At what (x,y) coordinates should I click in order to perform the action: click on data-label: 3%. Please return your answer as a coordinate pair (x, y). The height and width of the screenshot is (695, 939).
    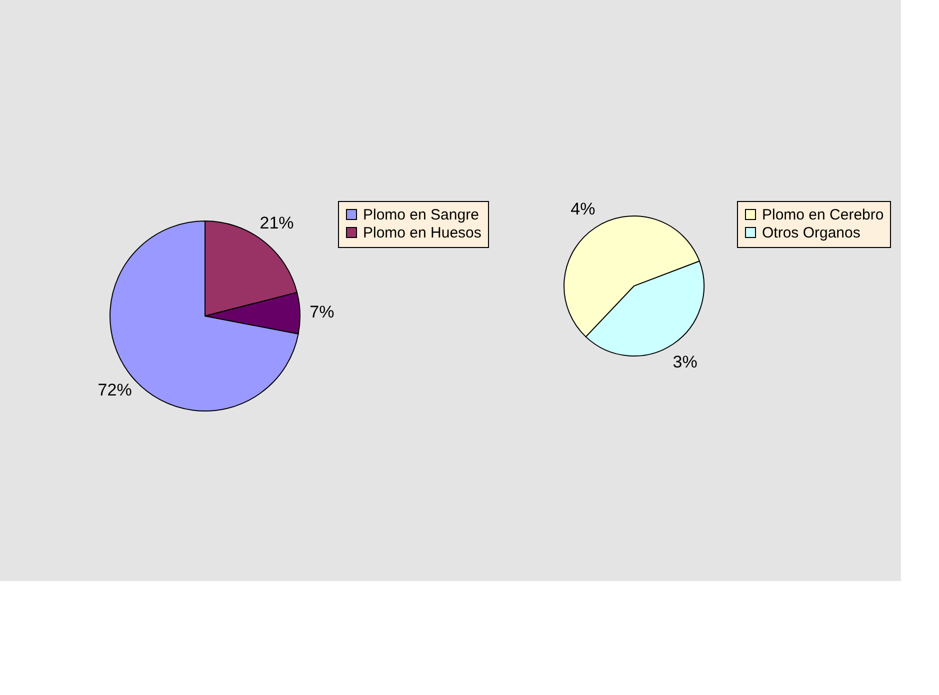
    Looking at the image, I should click on (685, 362).